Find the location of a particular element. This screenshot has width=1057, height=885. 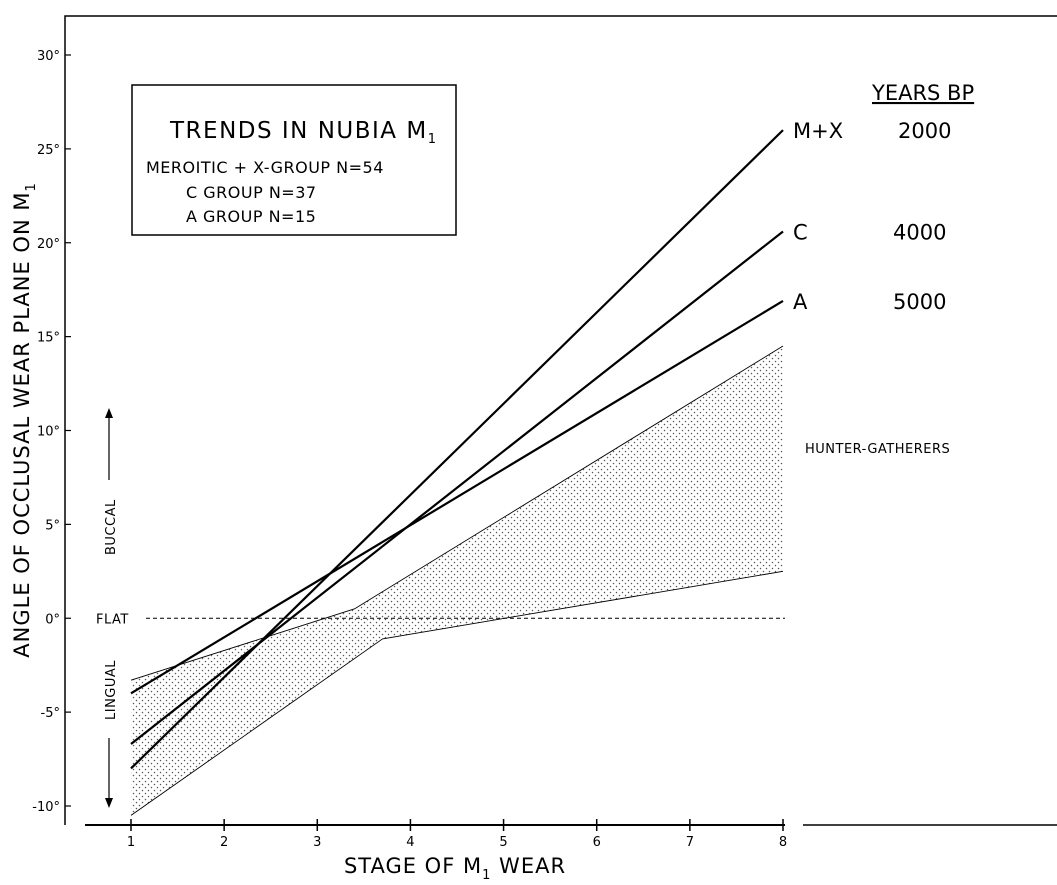

y-tick-label: 25° is located at coordinates (48, 150).